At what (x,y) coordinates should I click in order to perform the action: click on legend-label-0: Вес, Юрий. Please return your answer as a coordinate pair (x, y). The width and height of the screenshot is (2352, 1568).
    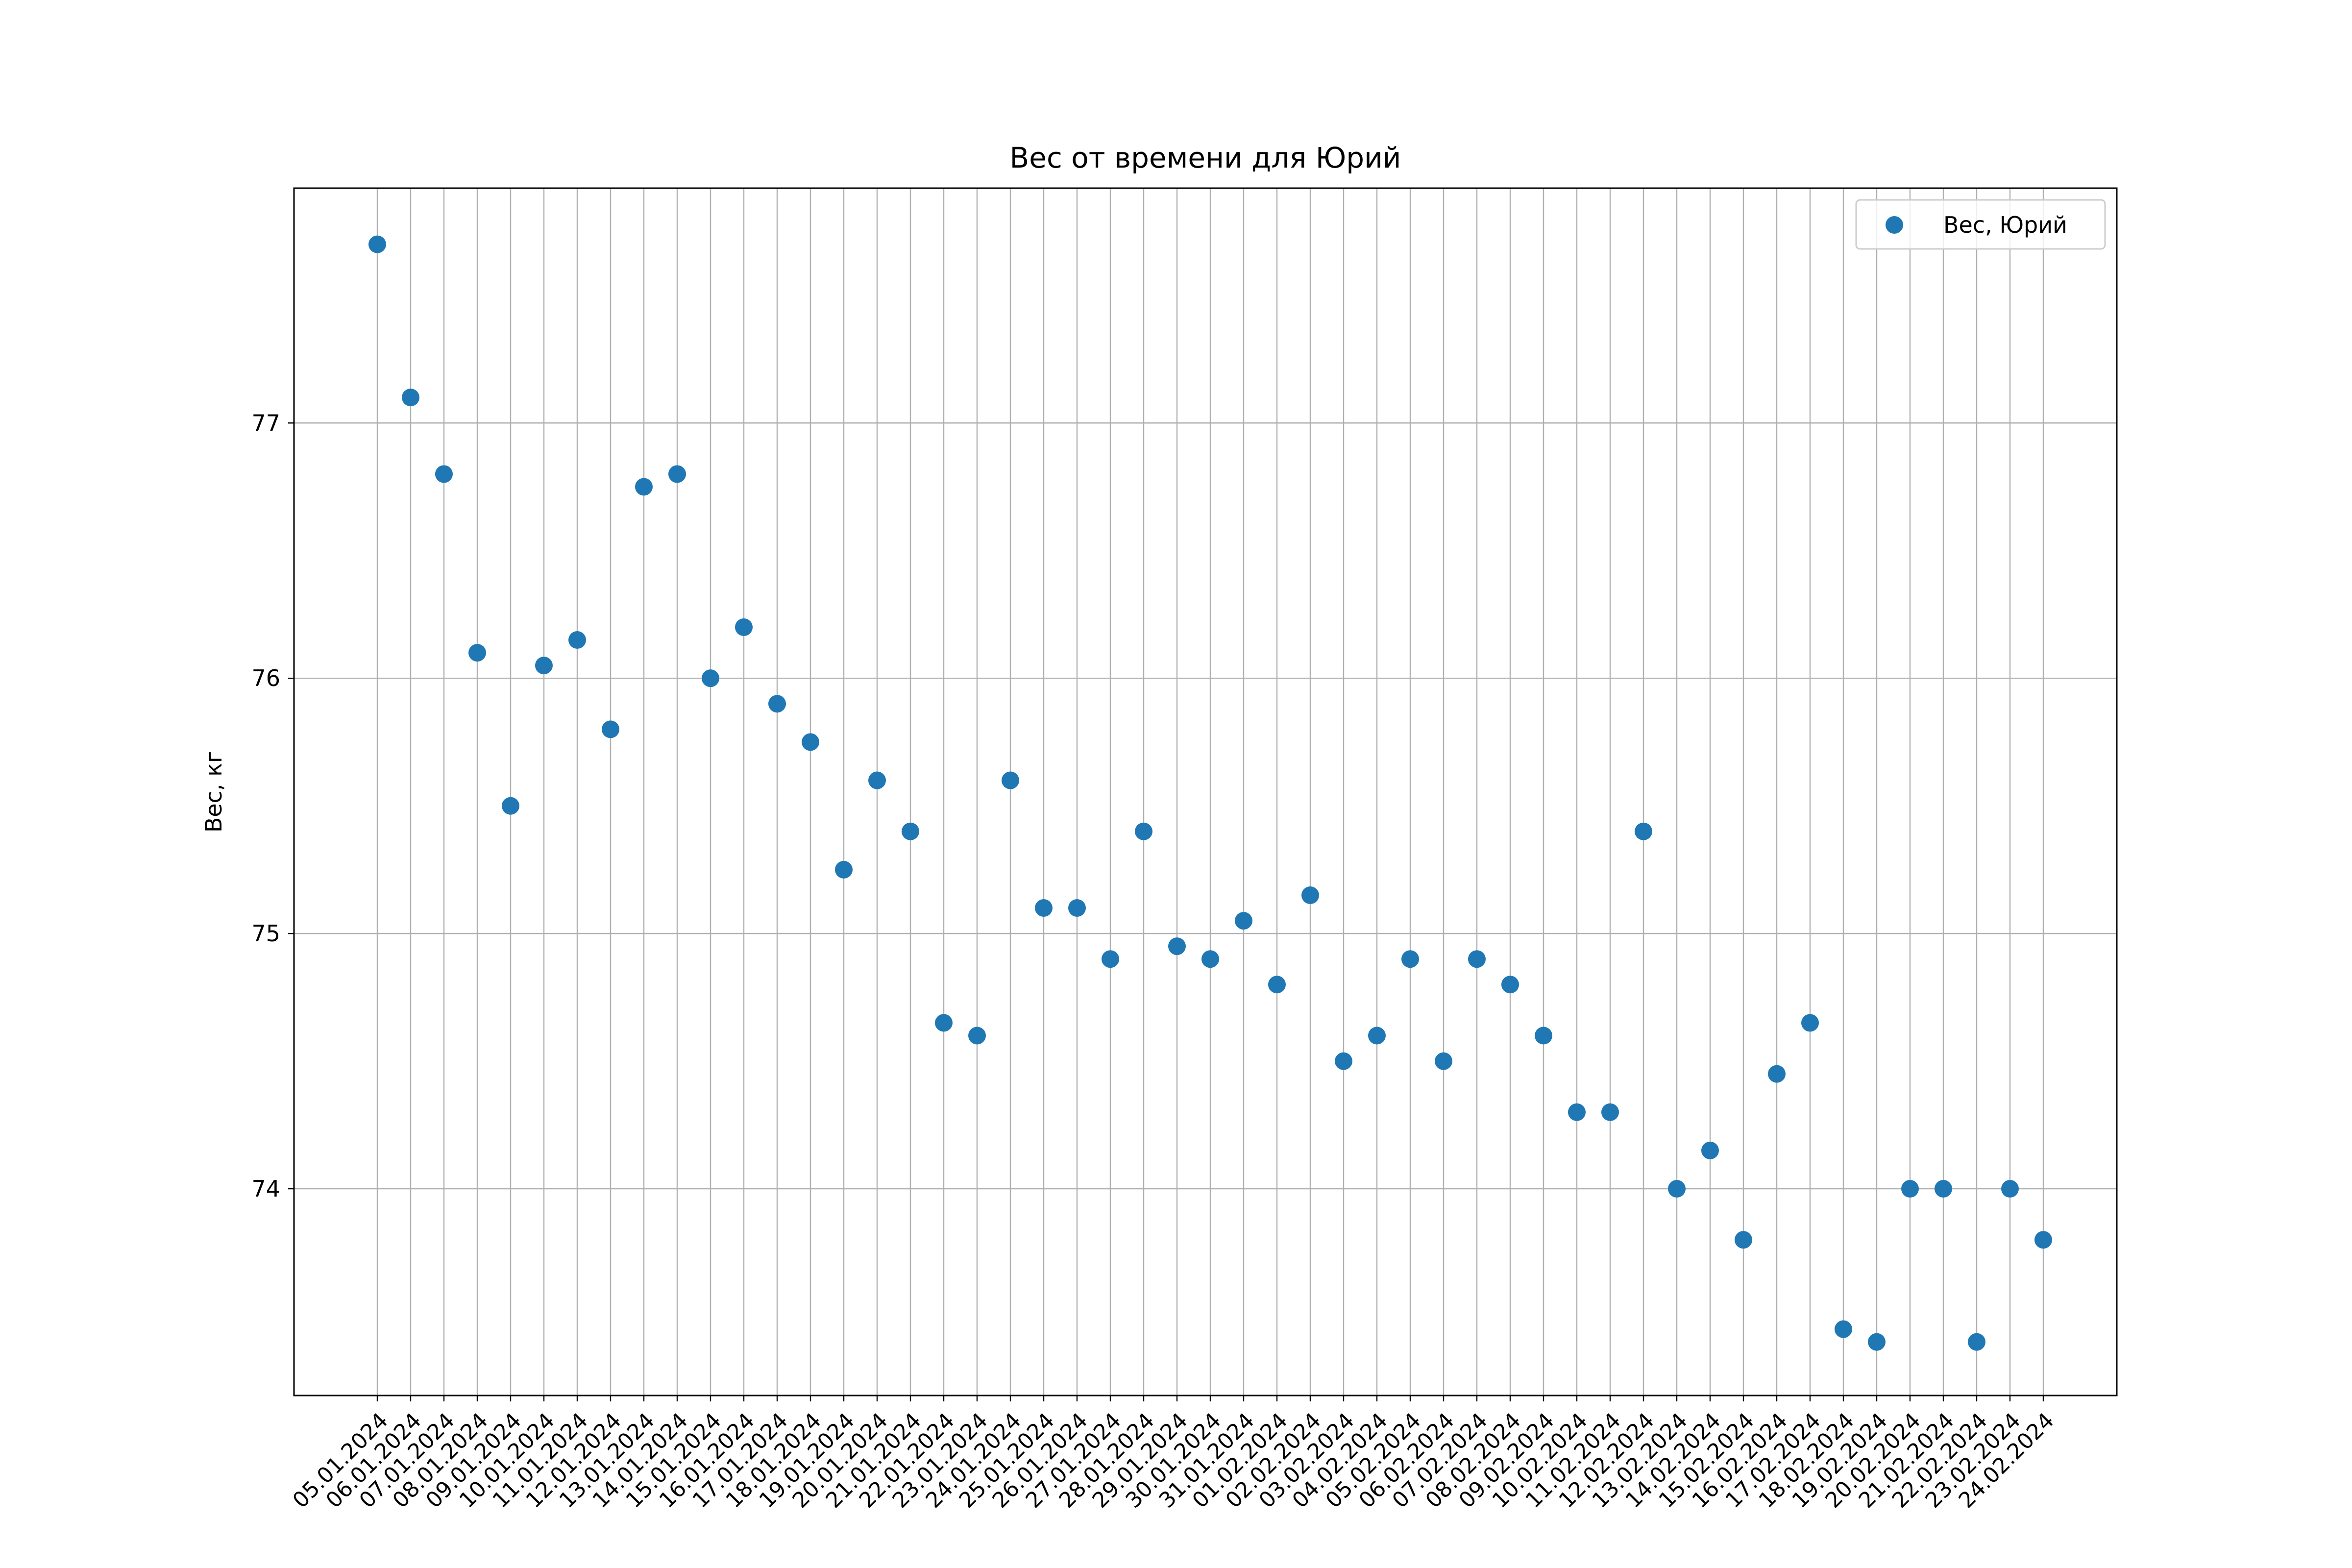
    Looking at the image, I should click on (2005, 225).